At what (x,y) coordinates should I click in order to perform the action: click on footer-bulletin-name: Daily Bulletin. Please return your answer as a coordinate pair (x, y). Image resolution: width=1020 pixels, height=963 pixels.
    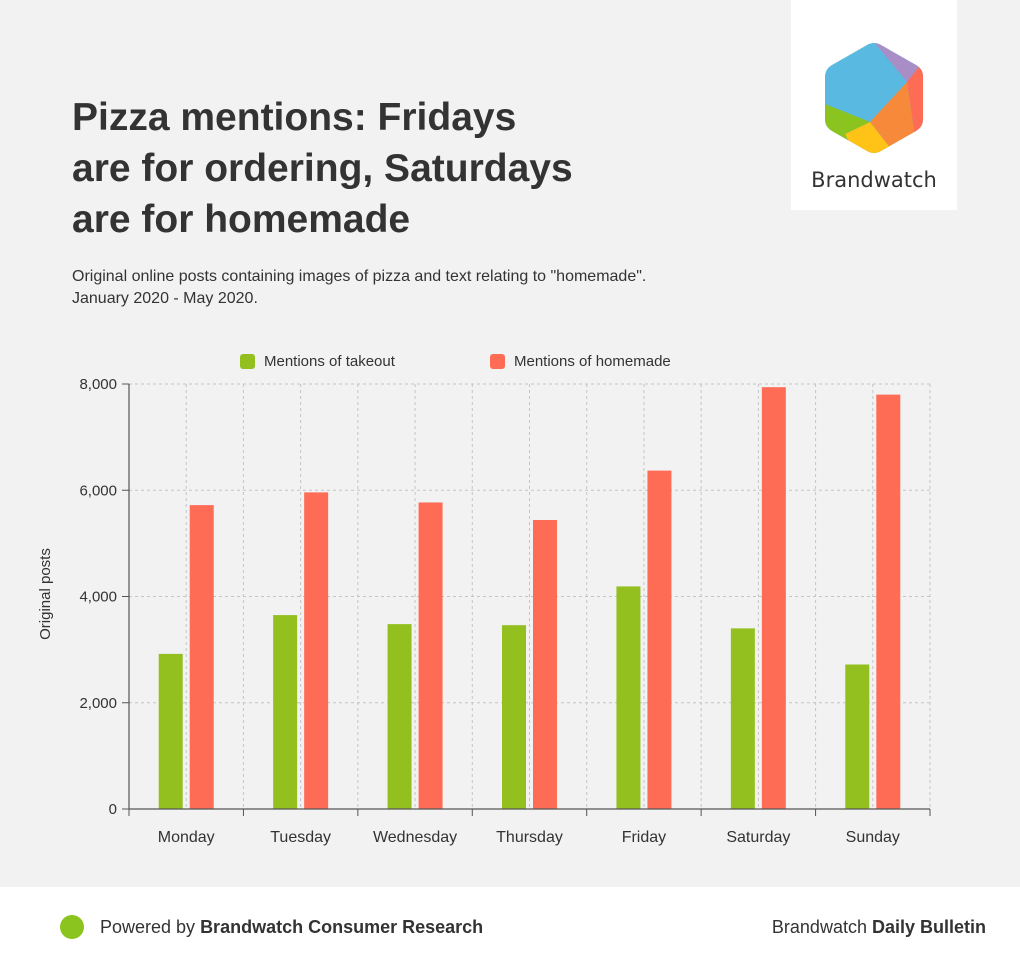
    Looking at the image, I should click on (928, 927).